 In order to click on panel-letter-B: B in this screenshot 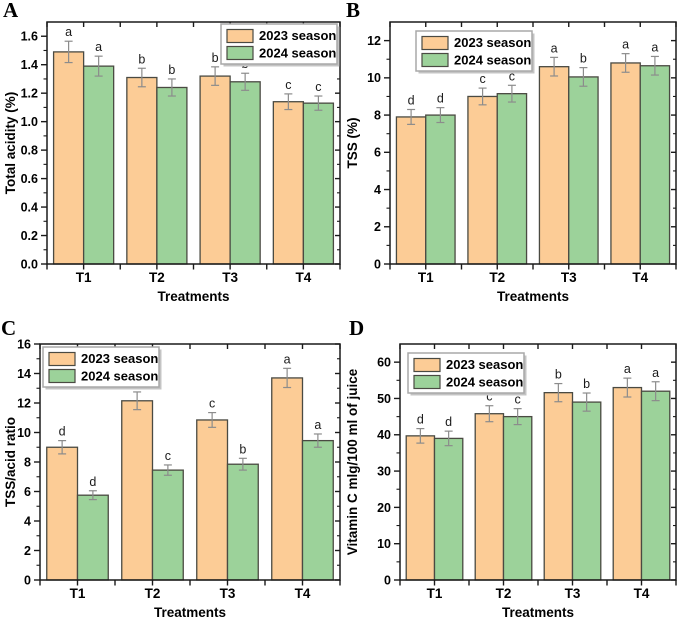, I will do `click(353, 11)`.